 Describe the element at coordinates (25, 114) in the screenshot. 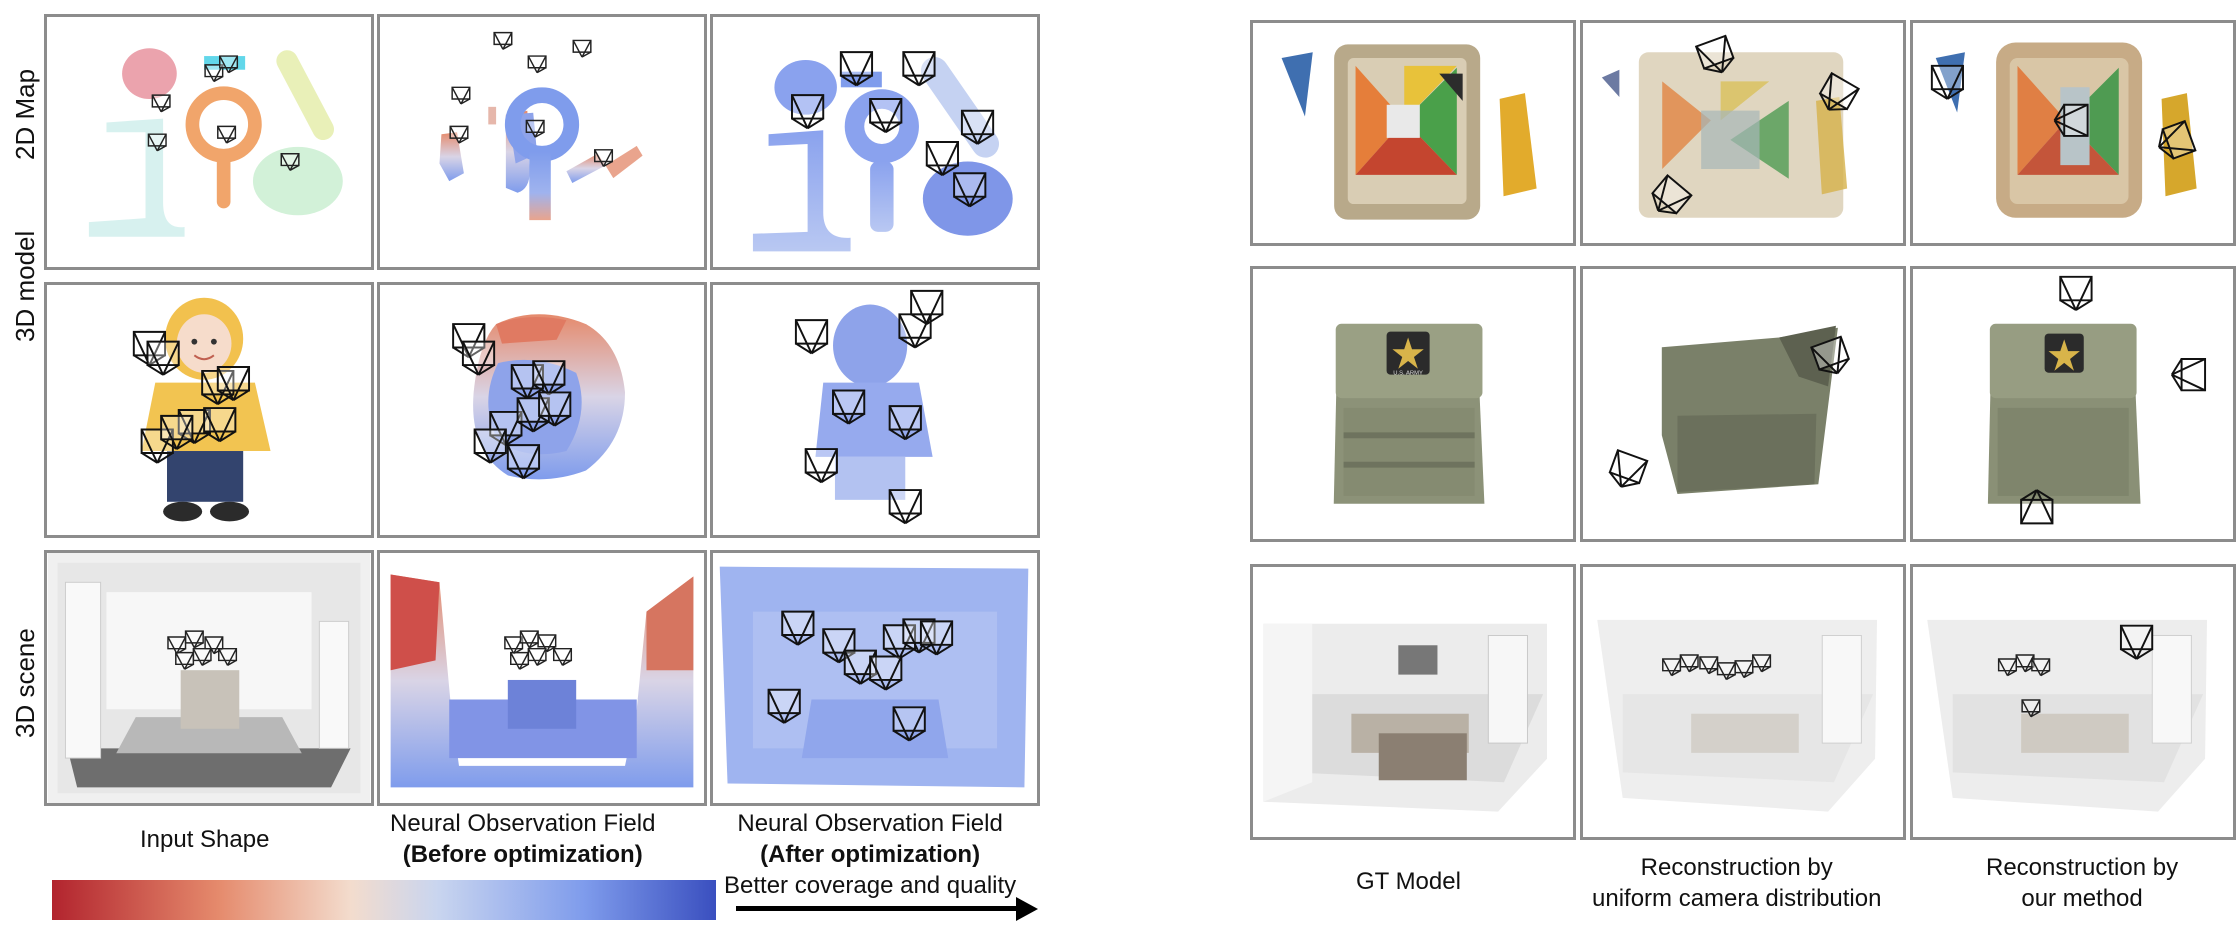

I see `row-label-2d-map: 2D Map` at that location.